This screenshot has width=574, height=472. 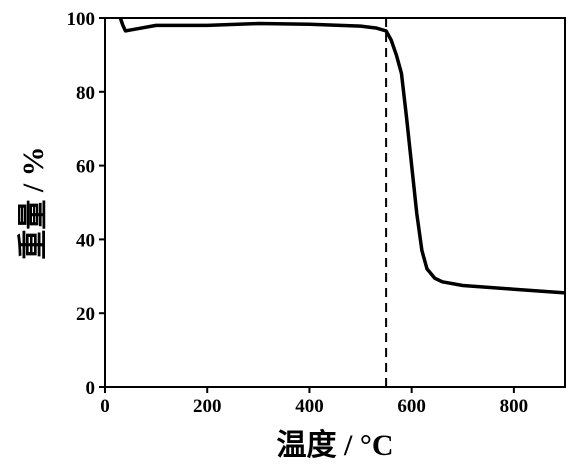 I want to click on y-tick-label: 100, so click(x=81, y=19).